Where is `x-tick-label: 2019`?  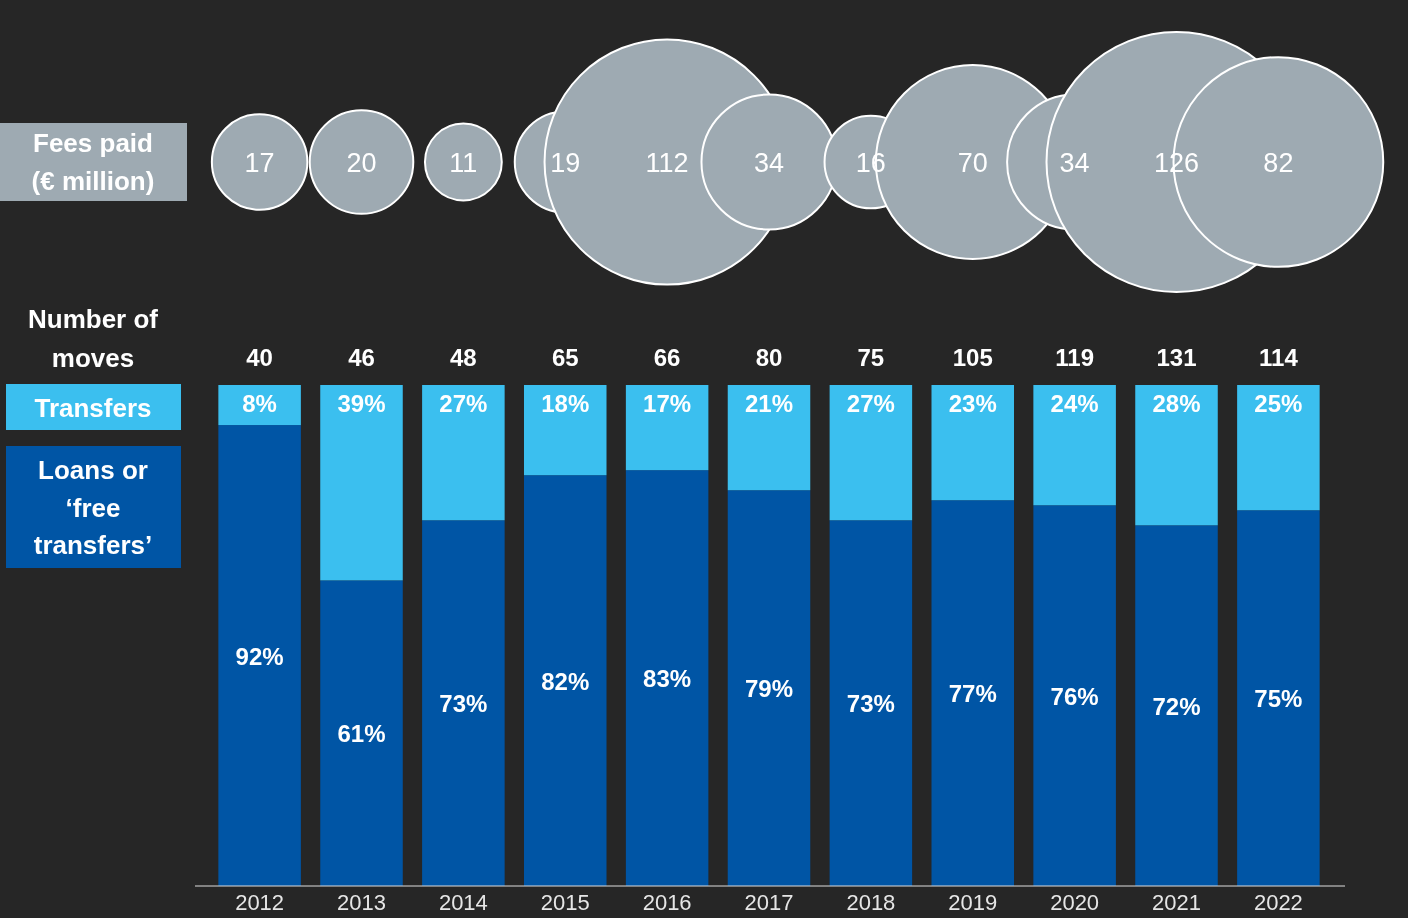 x-tick-label: 2019 is located at coordinates (973, 902).